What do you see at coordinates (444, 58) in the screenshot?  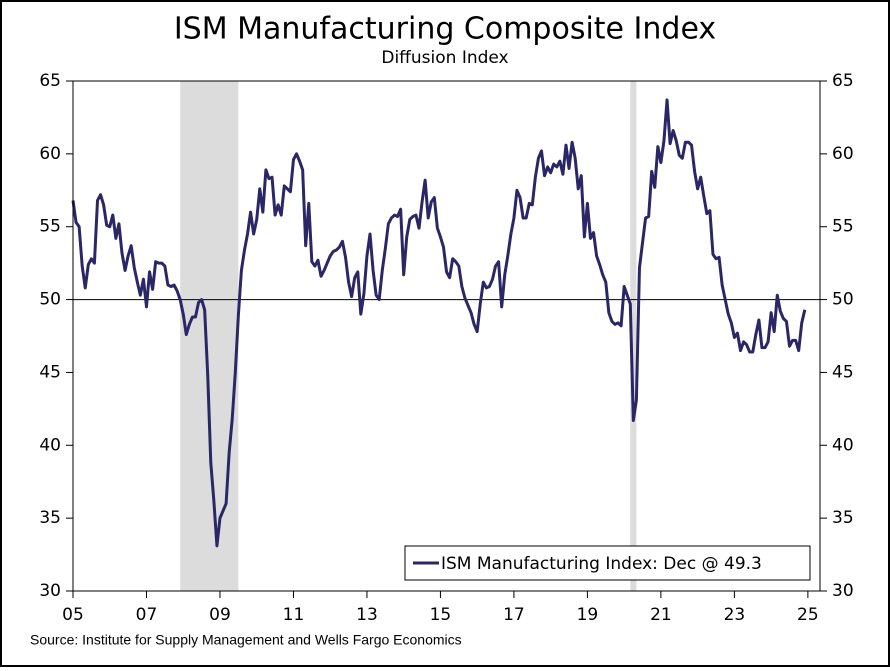 I see `chart-subtitle: Diffusion Index` at bounding box center [444, 58].